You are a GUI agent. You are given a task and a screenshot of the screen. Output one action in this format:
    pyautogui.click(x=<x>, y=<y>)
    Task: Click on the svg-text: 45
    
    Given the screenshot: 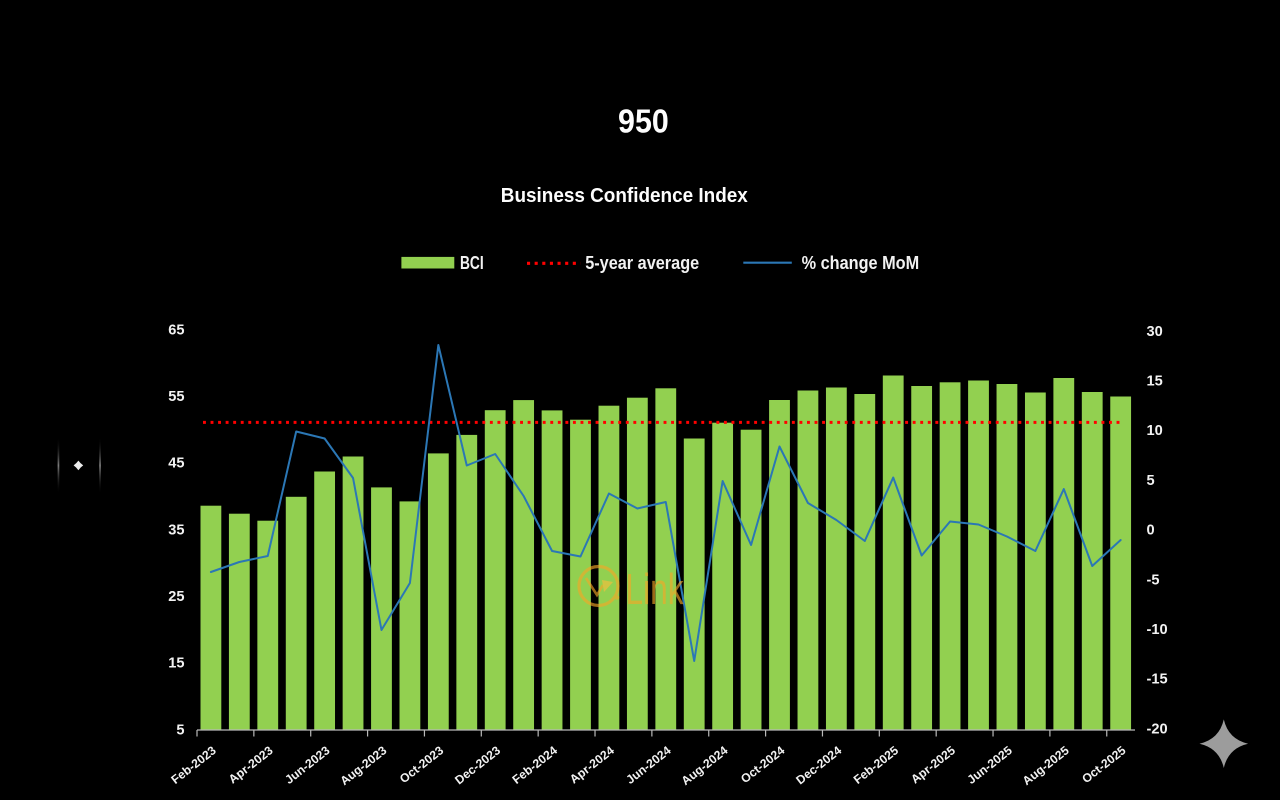 What is the action you would take?
    pyautogui.click(x=176, y=464)
    